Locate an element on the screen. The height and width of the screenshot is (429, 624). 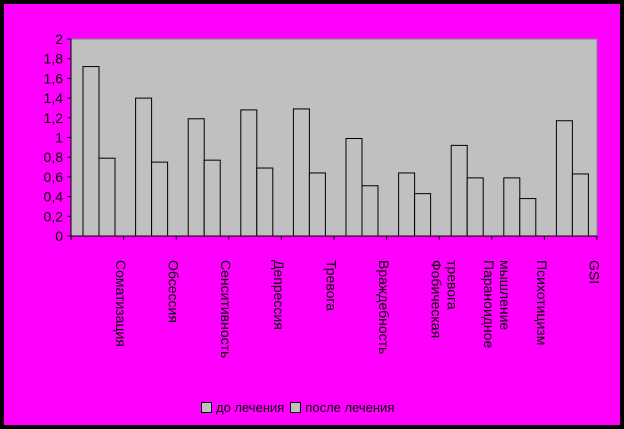
x-category-label-line: Обсессия is located at coordinates (174, 291).